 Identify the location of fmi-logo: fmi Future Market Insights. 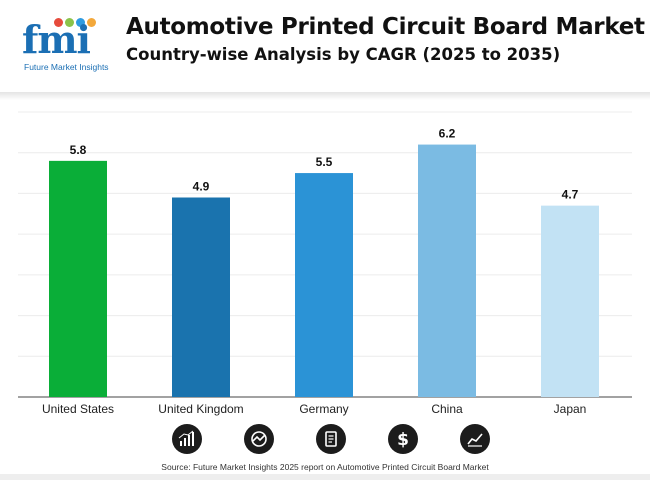
(70, 45).